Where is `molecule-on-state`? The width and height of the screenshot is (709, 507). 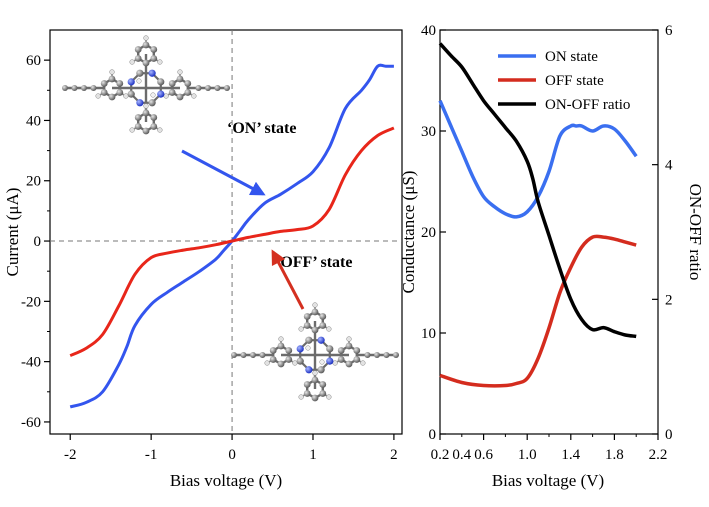 molecule-on-state is located at coordinates (146, 85).